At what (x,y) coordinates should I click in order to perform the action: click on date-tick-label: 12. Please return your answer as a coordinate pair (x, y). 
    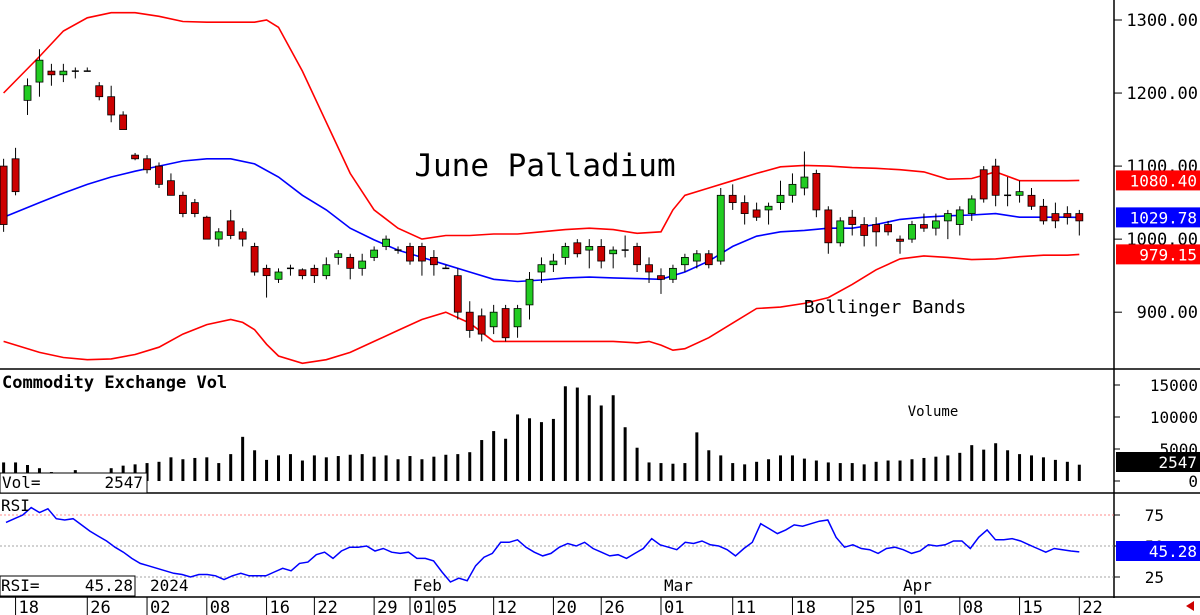
    Looking at the image, I should click on (507, 606).